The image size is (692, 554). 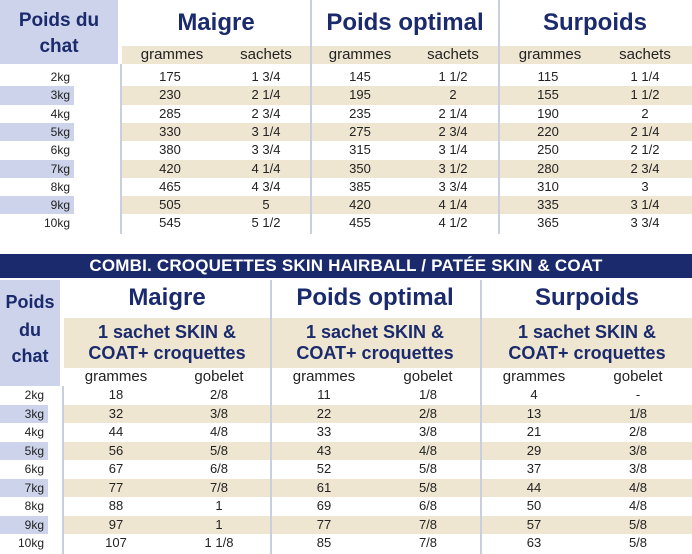 I want to click on value-cell: 465, so click(x=170, y=186).